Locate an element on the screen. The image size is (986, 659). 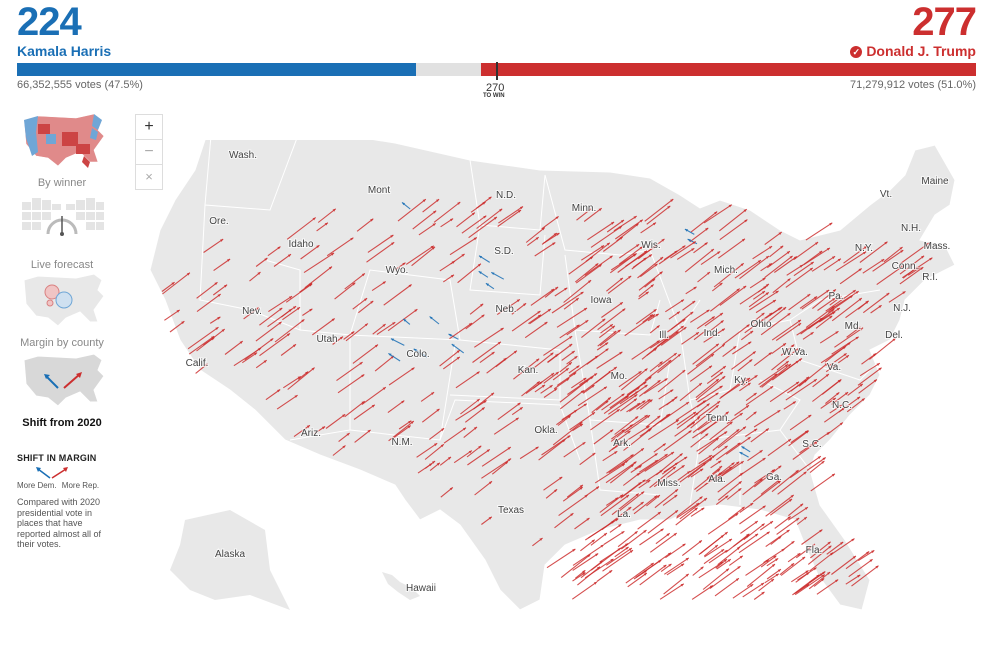
reset-zoom-button: × is located at coordinates (149, 176).